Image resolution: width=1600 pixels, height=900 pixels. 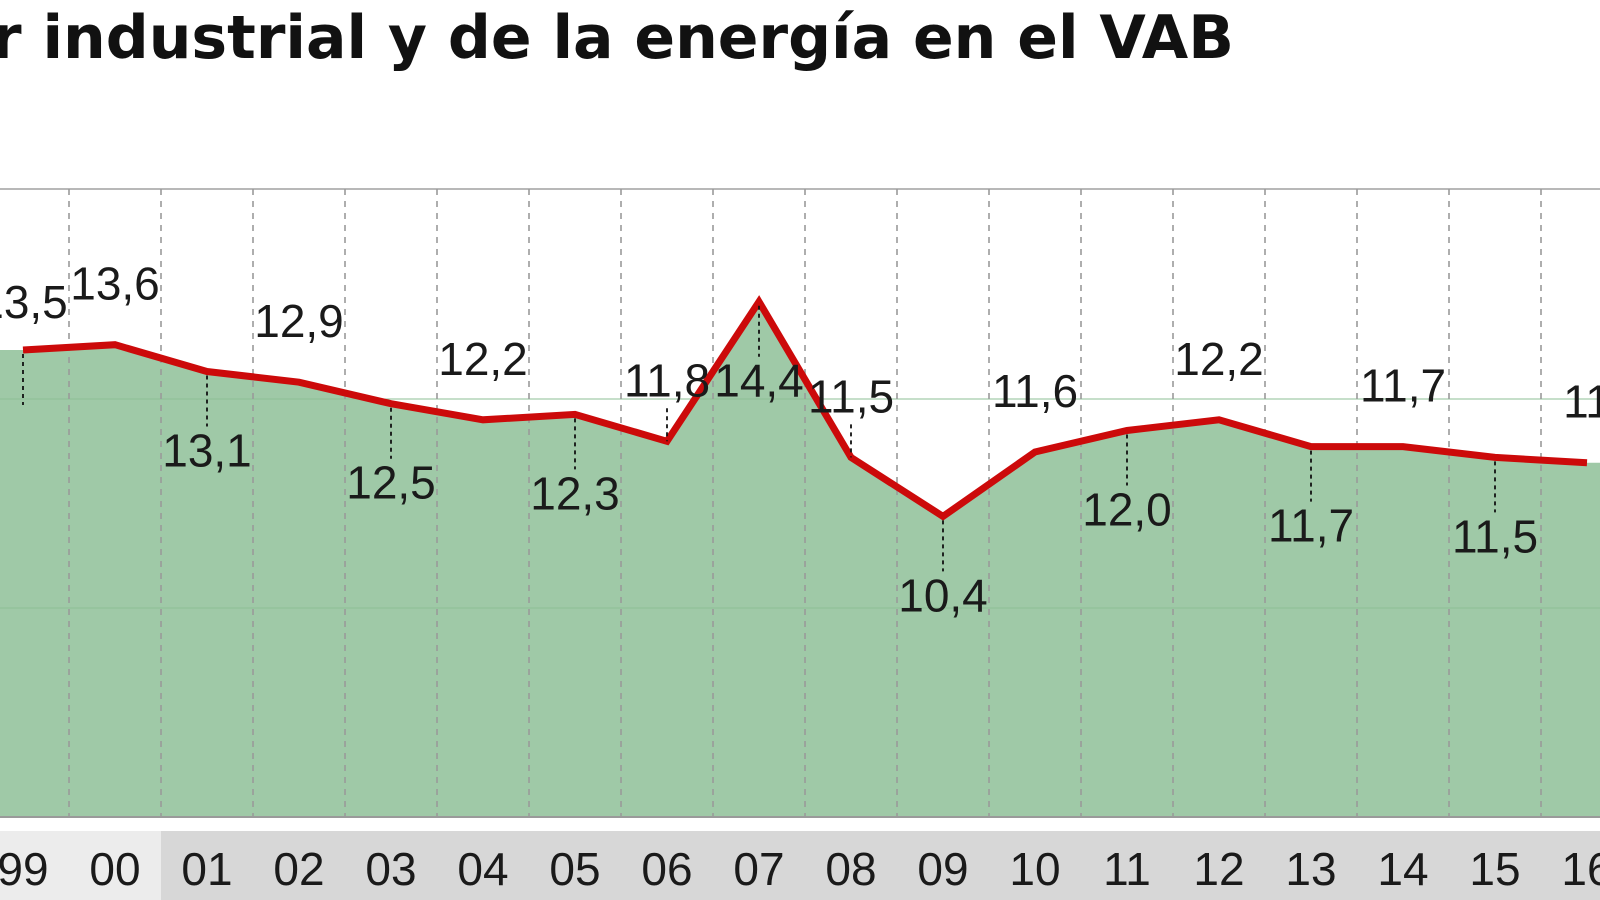 I want to click on x-tick-label: 01, so click(x=206, y=869).